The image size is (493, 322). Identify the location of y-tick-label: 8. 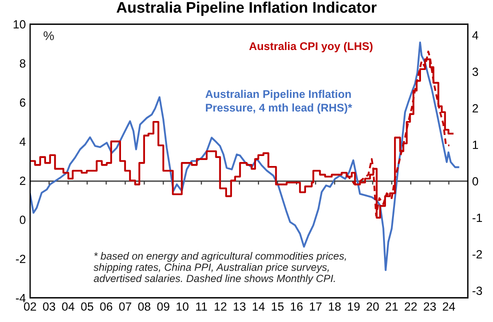
(23, 63).